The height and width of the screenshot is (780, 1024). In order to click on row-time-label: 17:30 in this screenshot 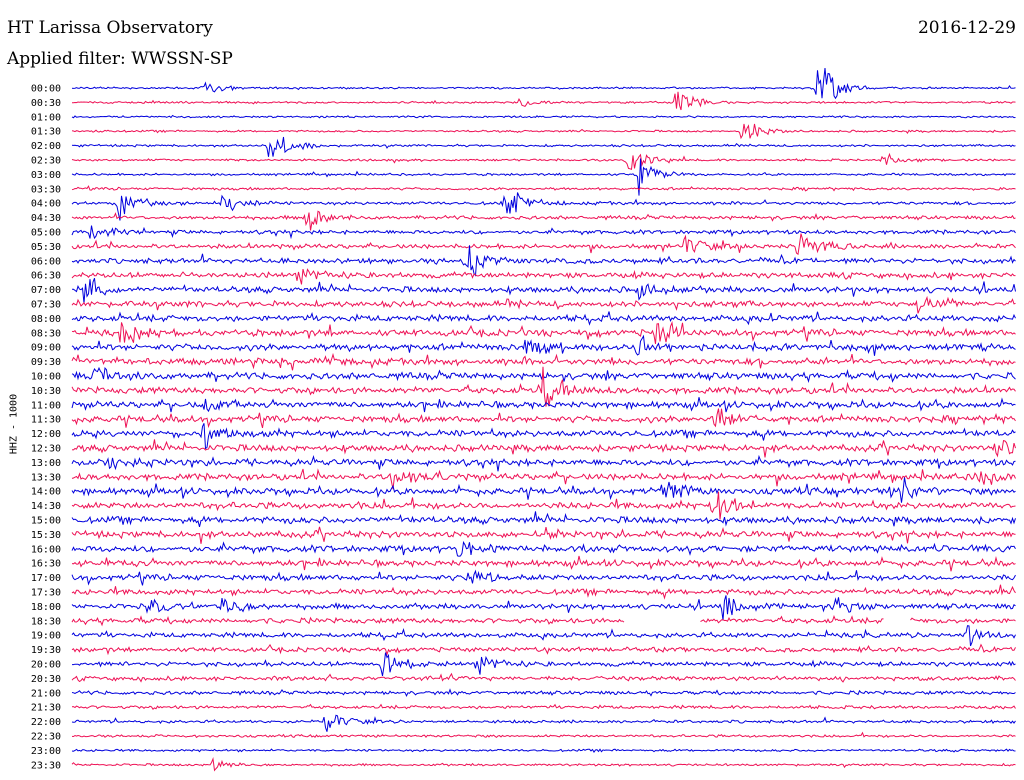, I will do `click(46, 593)`.